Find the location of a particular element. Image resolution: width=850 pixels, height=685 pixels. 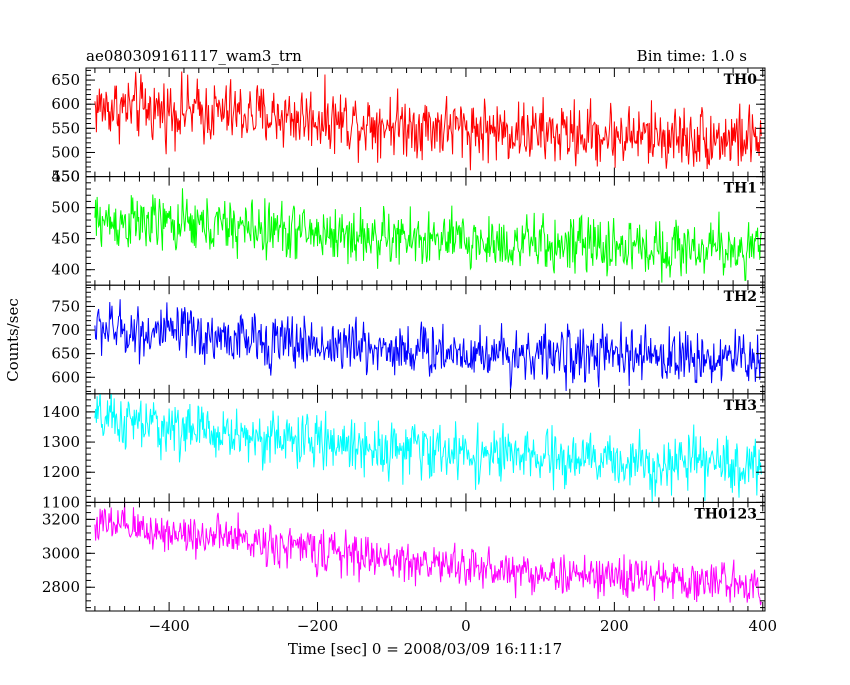

y-tick-label: 3000 is located at coordinates (61, 553).